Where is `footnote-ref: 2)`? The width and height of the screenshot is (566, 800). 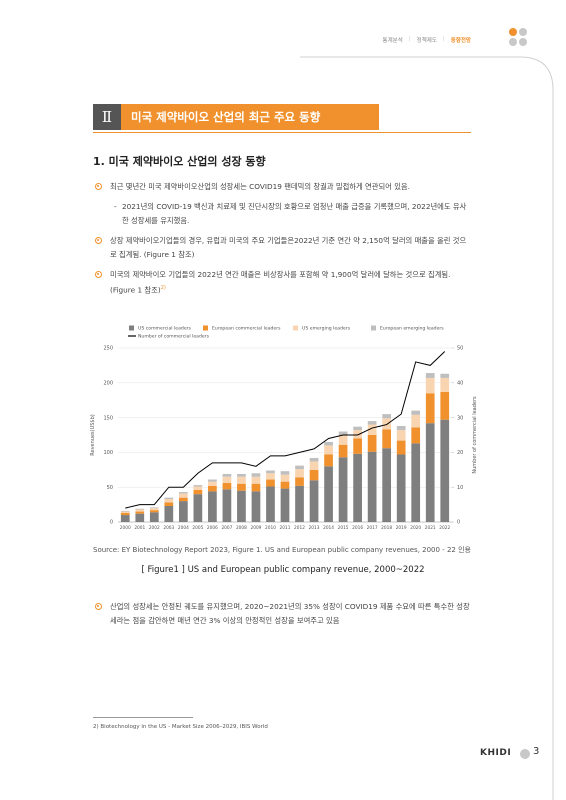 footnote-ref: 2) is located at coordinates (163, 287).